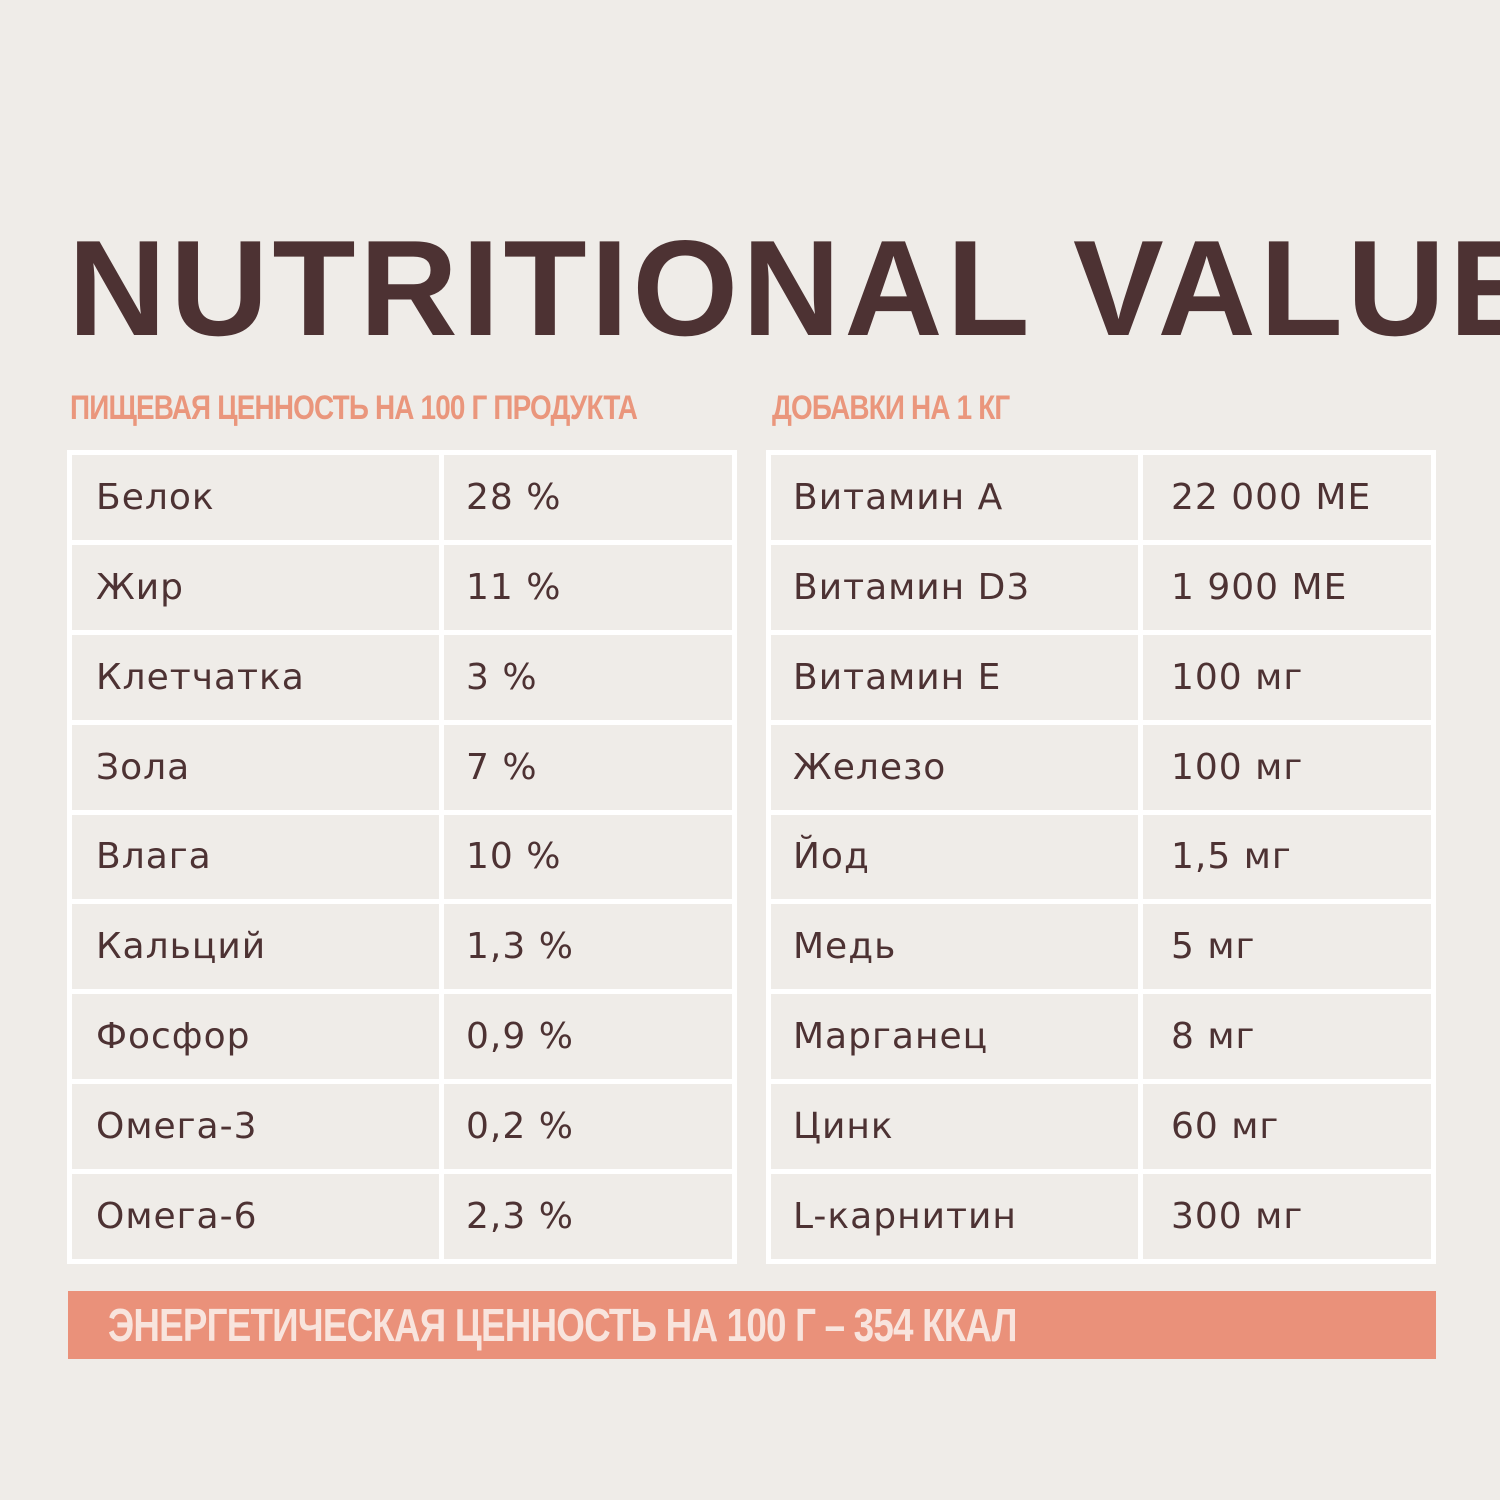 The image size is (1500, 1500). I want to click on additives-heading: ДОБАВКИ НА 1 КГ, so click(891, 408).